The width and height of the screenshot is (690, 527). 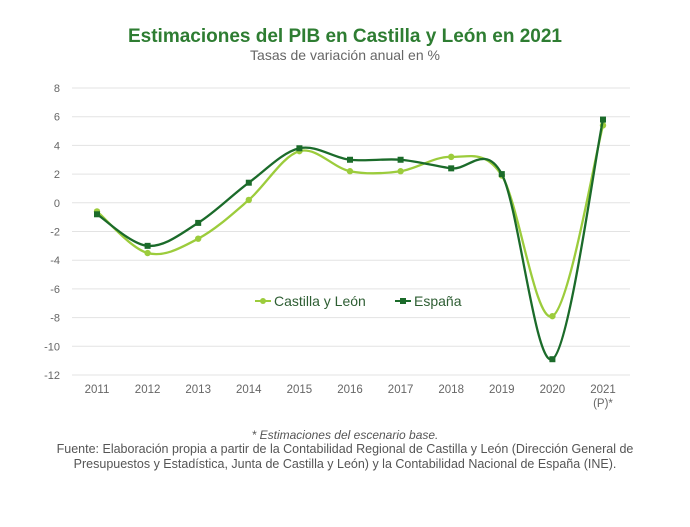 What do you see at coordinates (52, 347) in the screenshot?
I see `y-tick-label: -10` at bounding box center [52, 347].